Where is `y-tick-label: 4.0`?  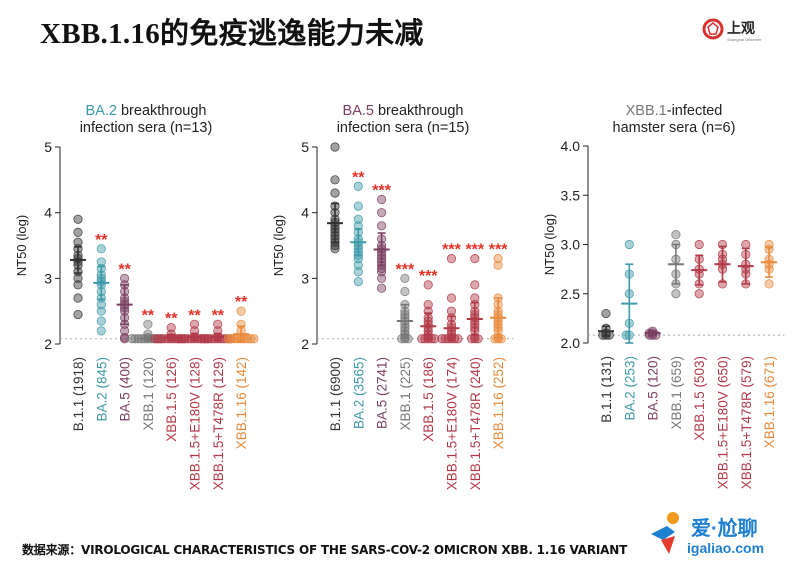 y-tick-label: 4.0 is located at coordinates (571, 146).